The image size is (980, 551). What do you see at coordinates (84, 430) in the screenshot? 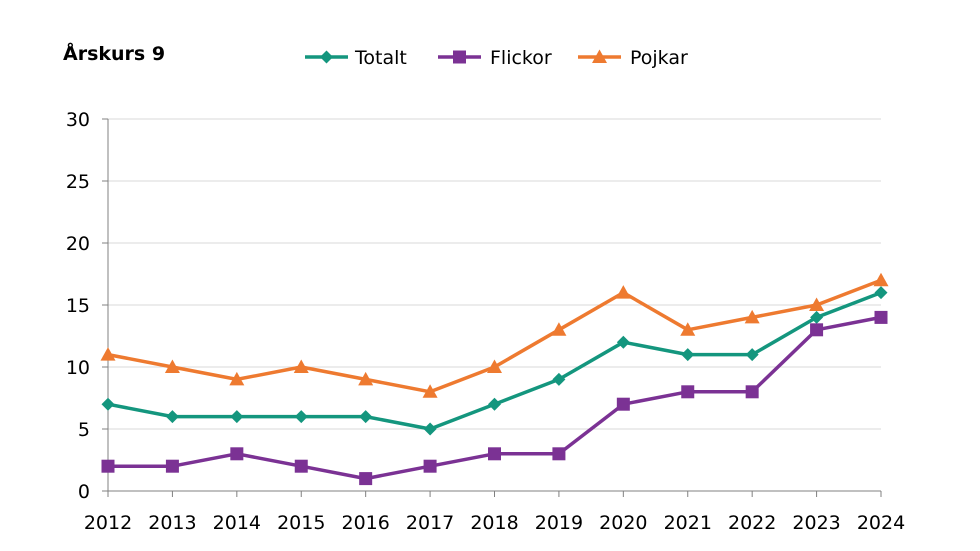
I see `y-tick-label: 5` at bounding box center [84, 430].